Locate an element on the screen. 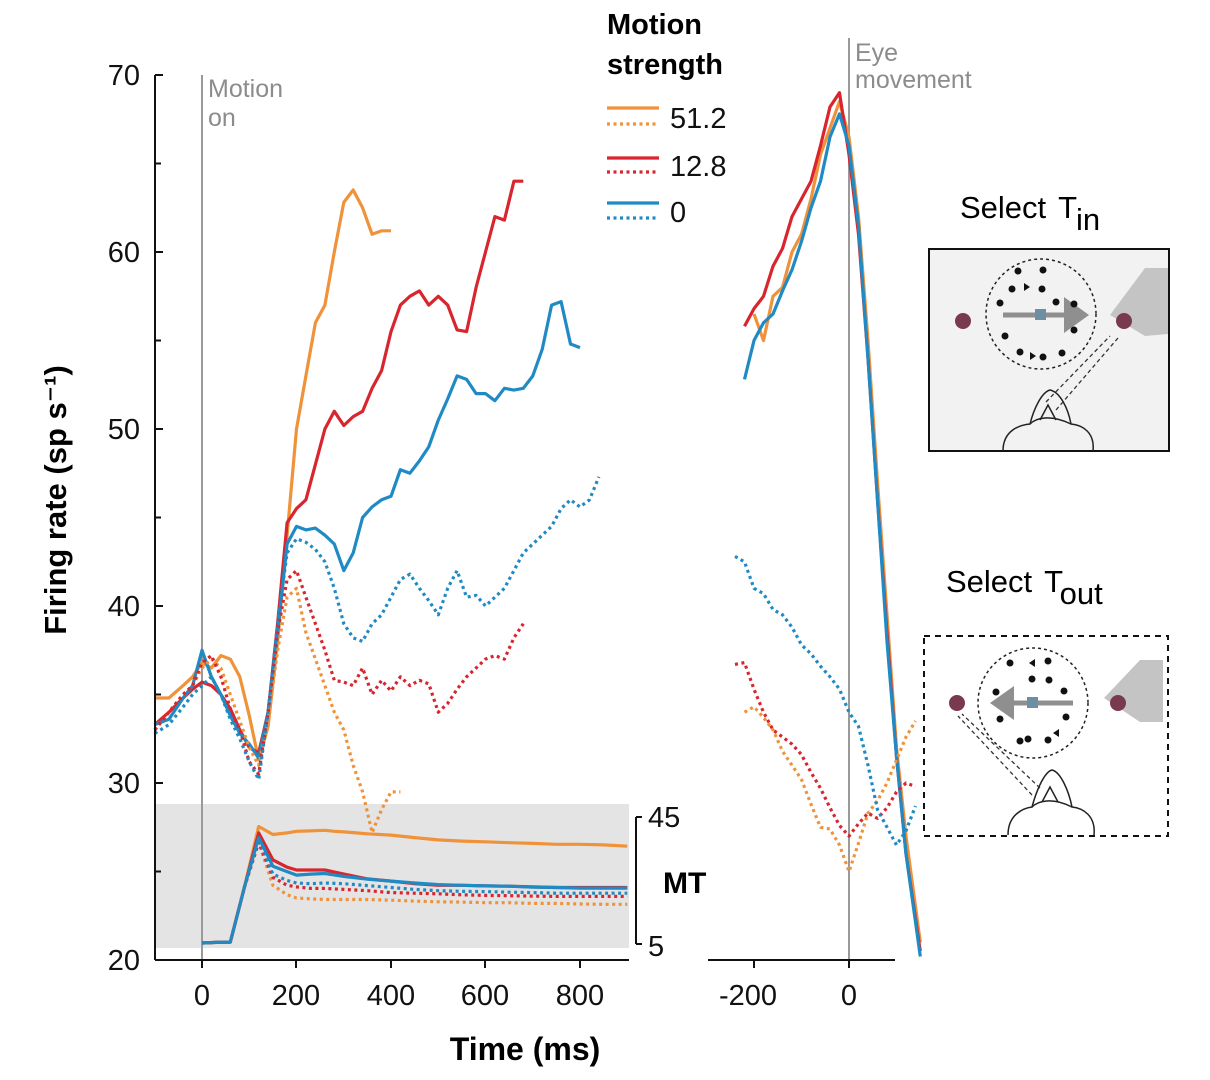  tin-aperture is located at coordinates (1041, 314).